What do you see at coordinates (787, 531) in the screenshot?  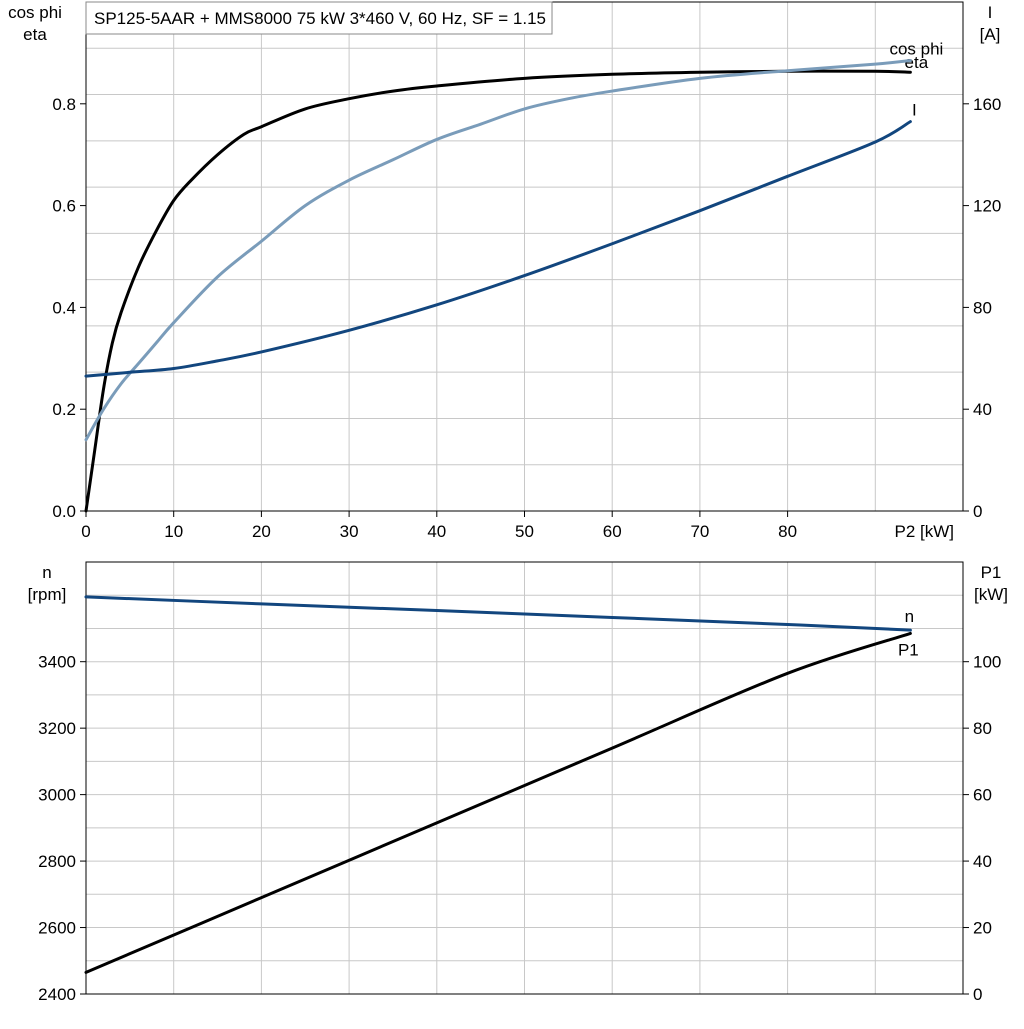 I see `x-tick-label: 80` at bounding box center [787, 531].